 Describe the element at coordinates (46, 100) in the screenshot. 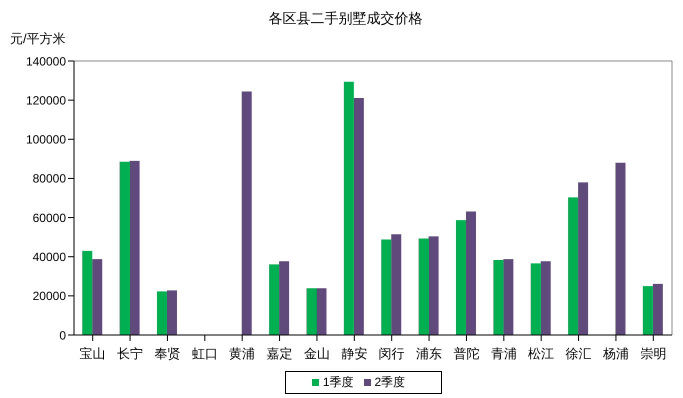

I see `y-tick-label: 120000` at that location.